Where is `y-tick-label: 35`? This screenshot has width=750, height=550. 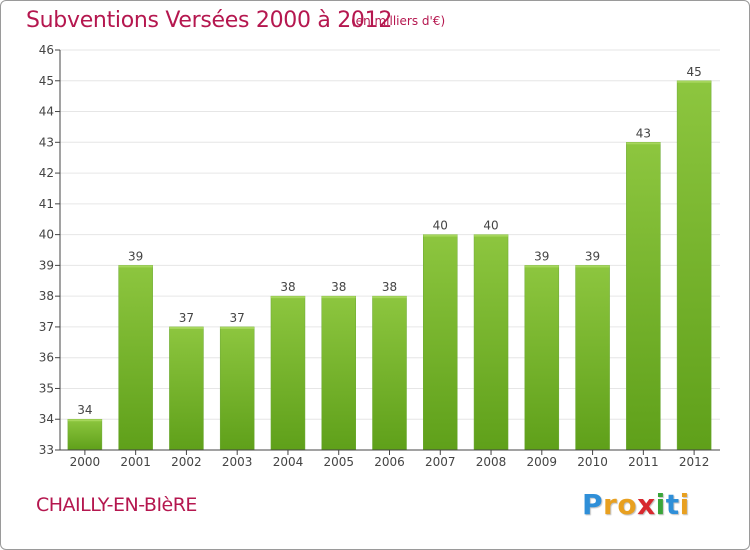 y-tick-label: 35 is located at coordinates (46, 388).